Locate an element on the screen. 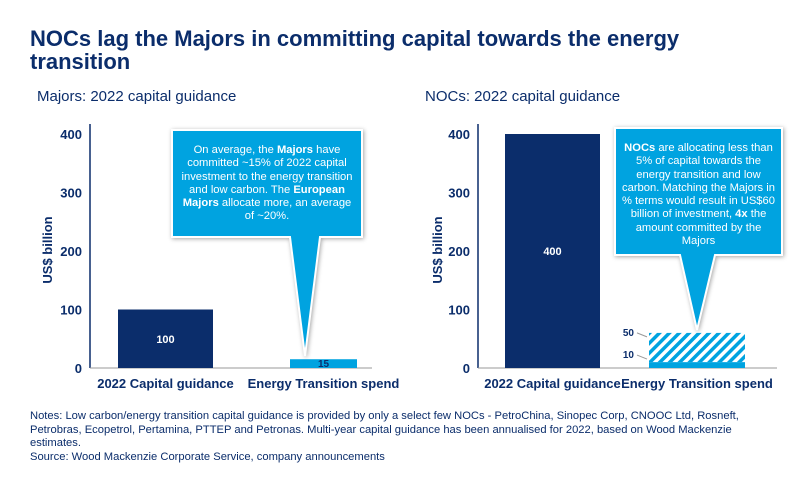 The image size is (800, 480). nocs-chart-title: NOCs: 2022 capital guidance is located at coordinates (523, 96).